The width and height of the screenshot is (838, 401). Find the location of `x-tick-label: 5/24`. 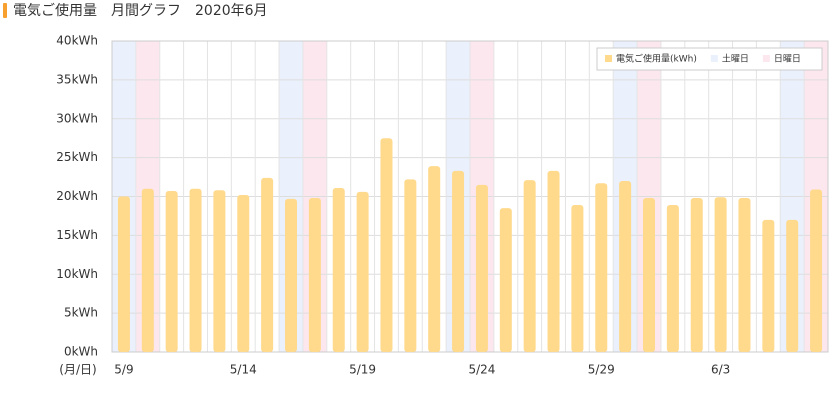

x-tick-label: 5/24 is located at coordinates (481, 370).